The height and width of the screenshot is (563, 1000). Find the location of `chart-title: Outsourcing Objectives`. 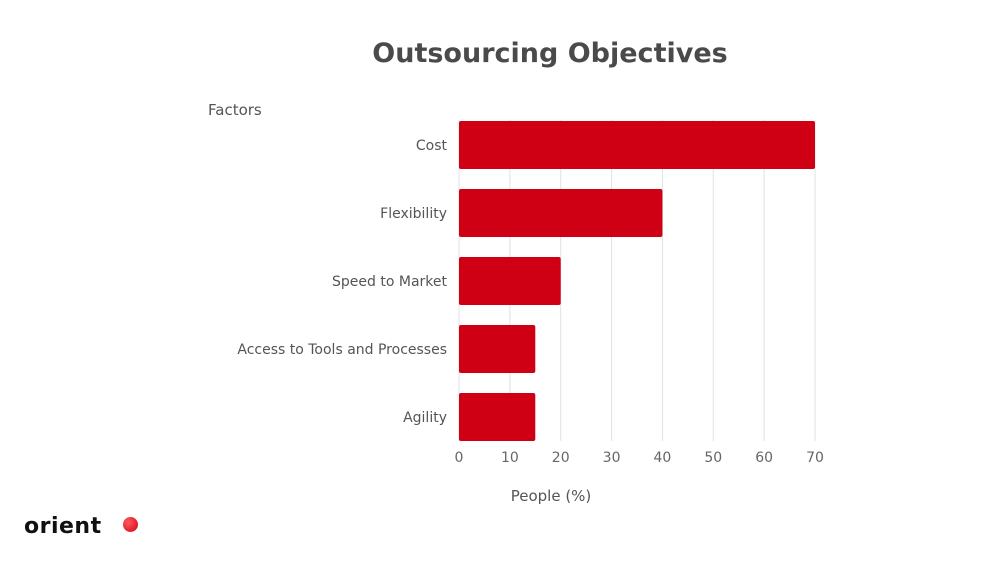

chart-title: Outsourcing Objectives is located at coordinates (550, 53).